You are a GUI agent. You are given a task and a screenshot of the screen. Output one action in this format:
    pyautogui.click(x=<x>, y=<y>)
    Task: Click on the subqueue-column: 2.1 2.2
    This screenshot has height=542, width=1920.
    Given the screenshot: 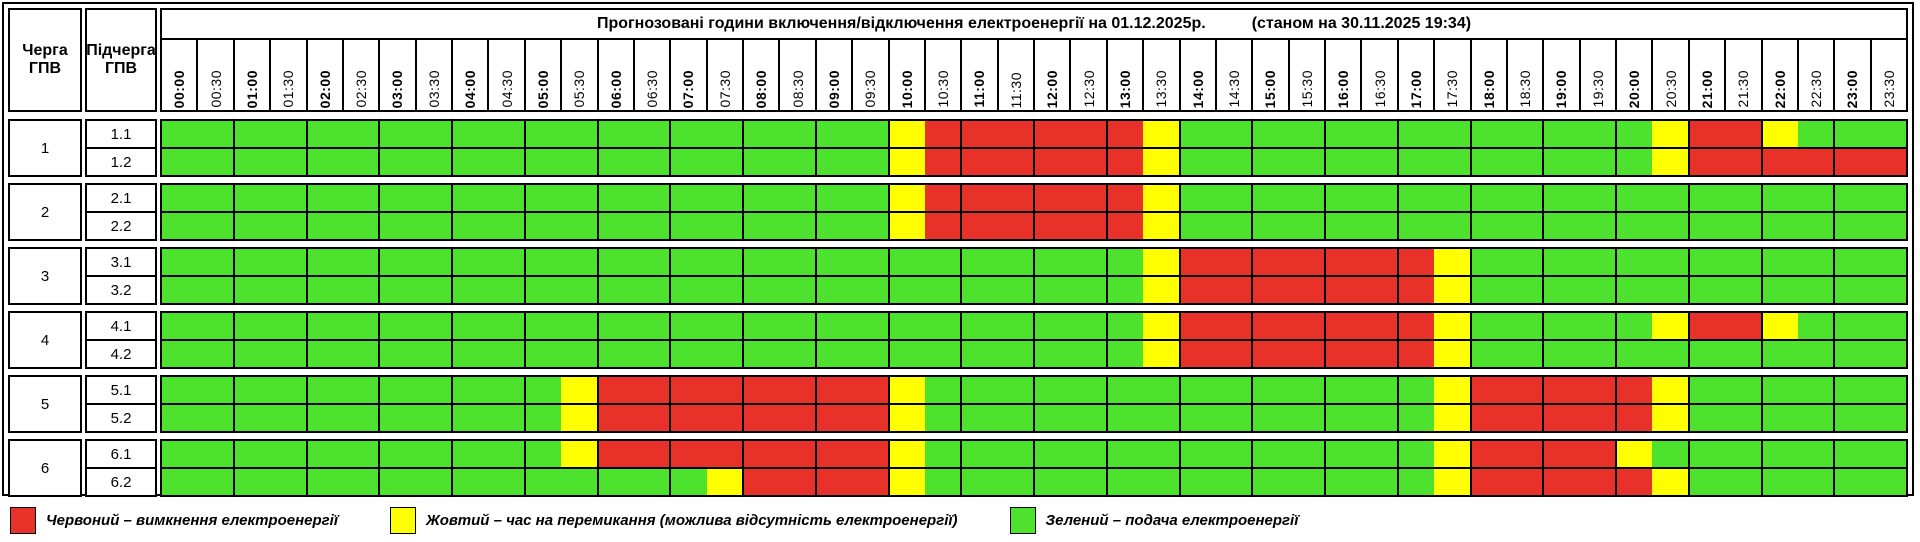 What is the action you would take?
    pyautogui.click(x=121, y=212)
    